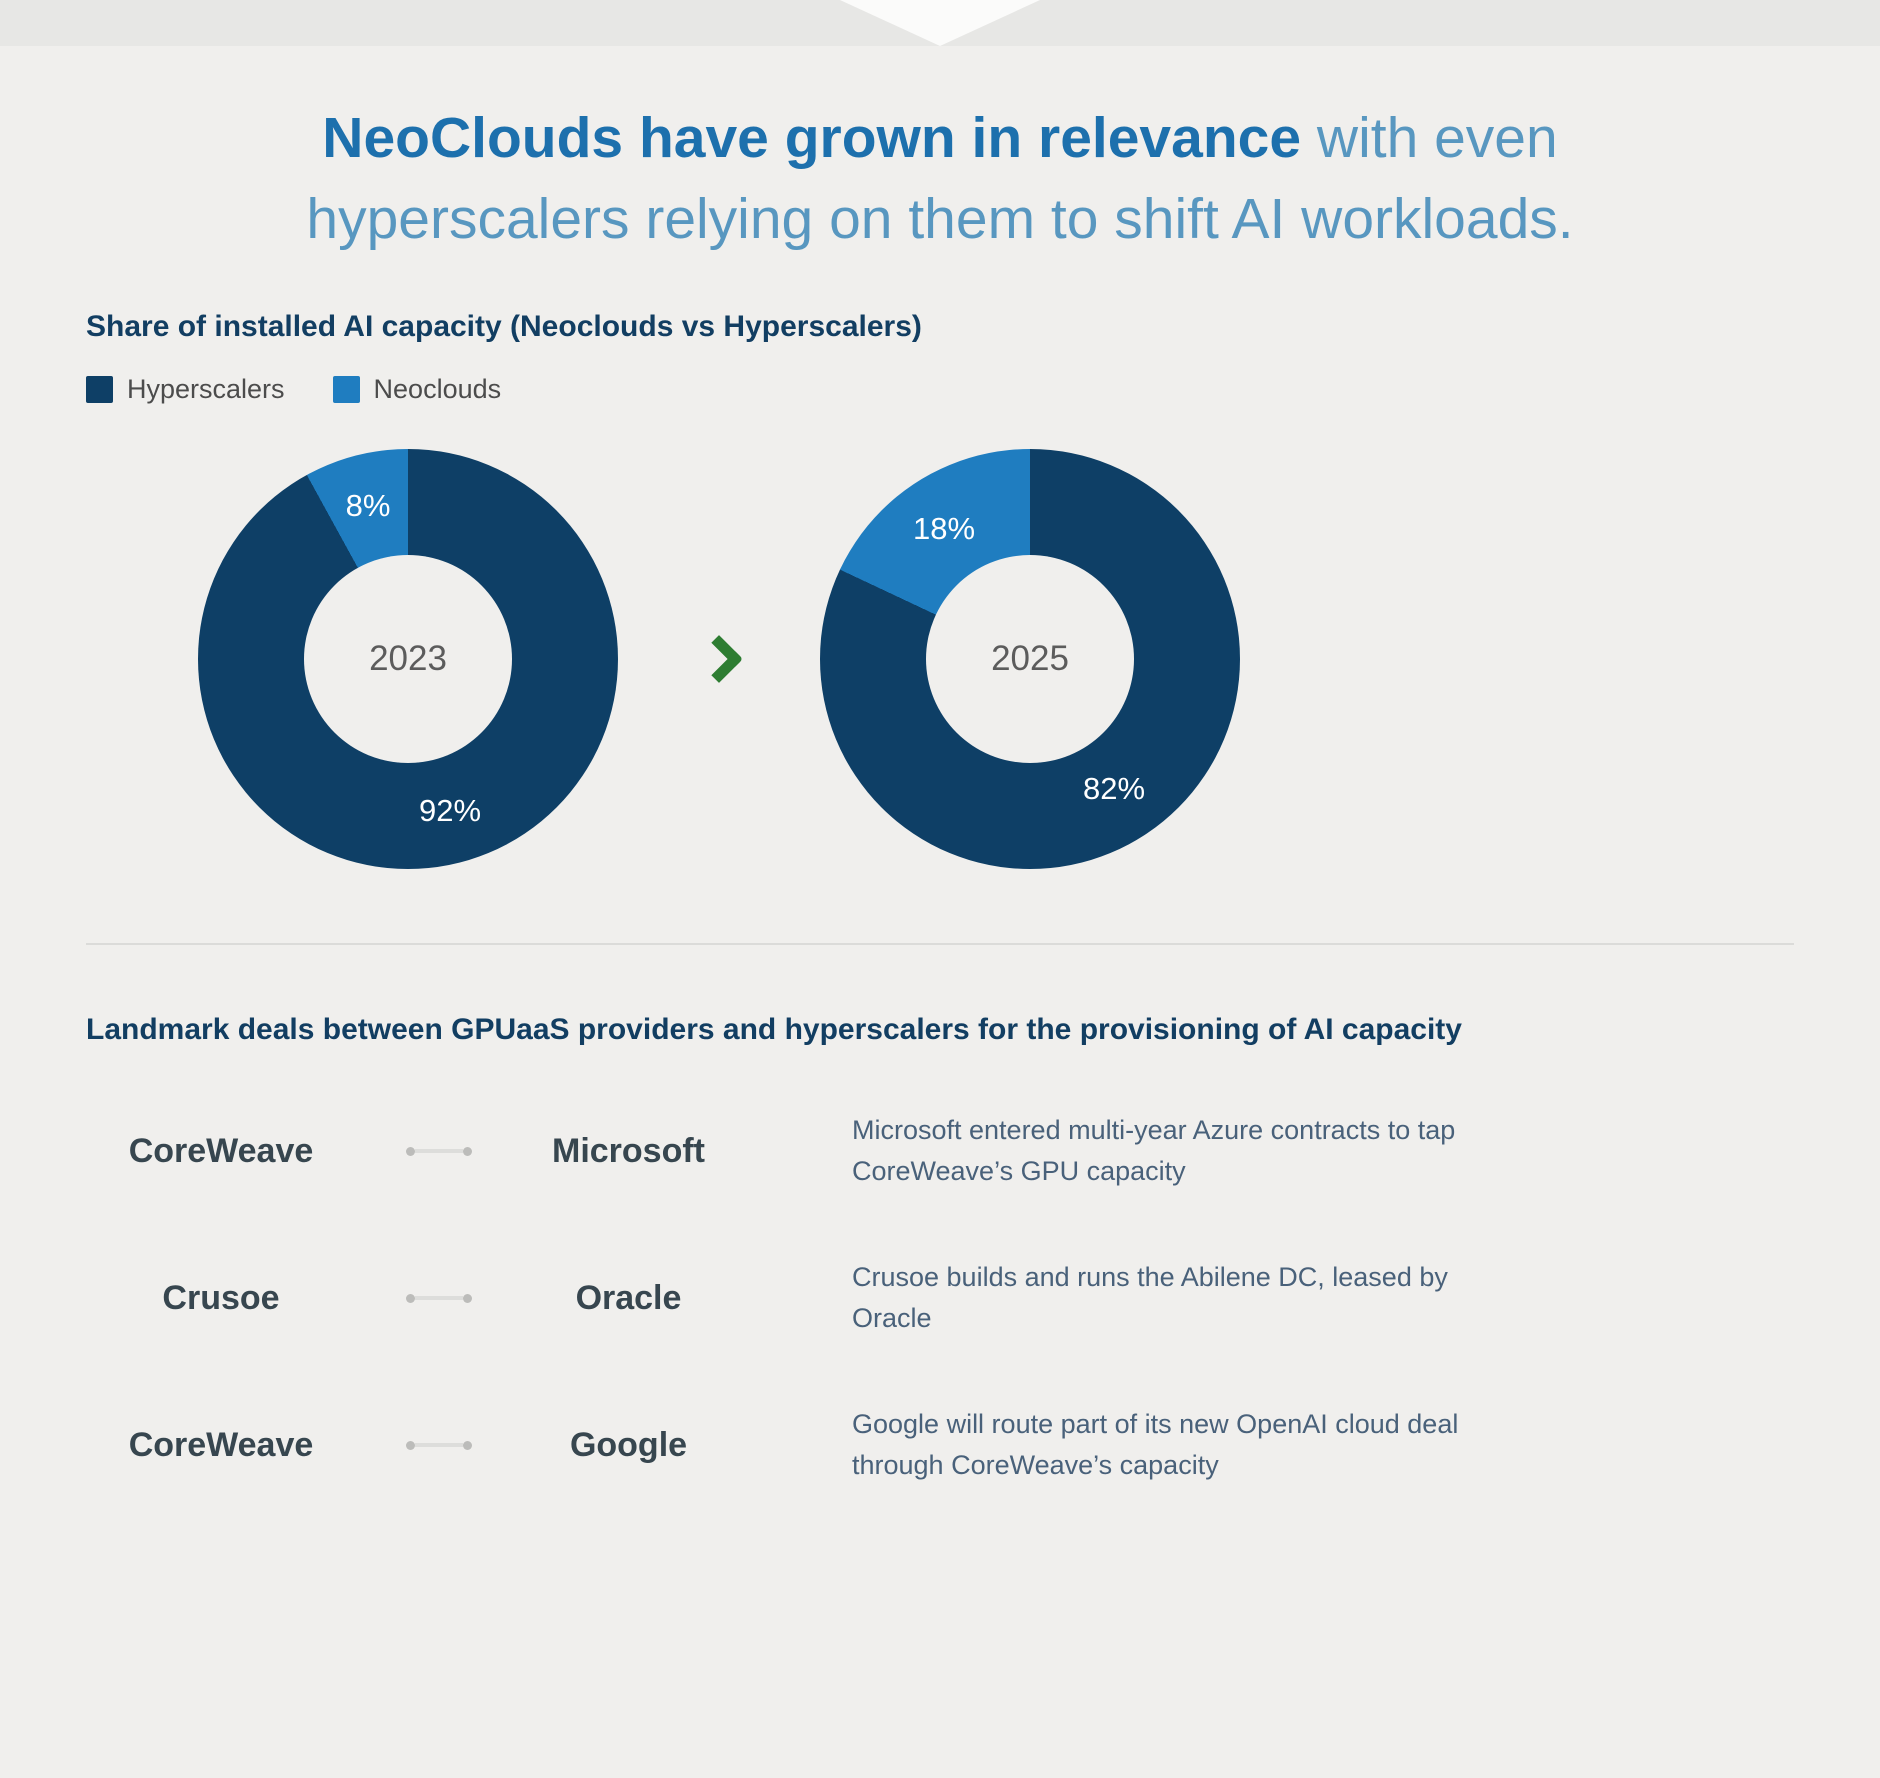 The width and height of the screenshot is (1880, 1778). I want to click on segment-label-hyperscalers-2025: 82%, so click(1114, 788).